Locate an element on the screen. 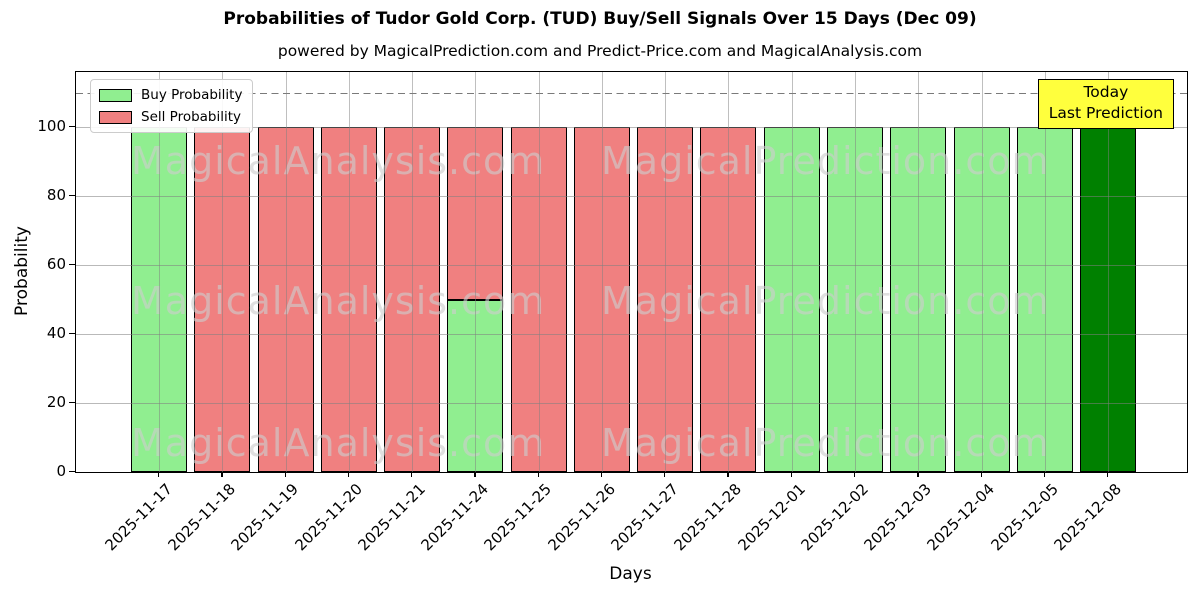 The height and width of the screenshot is (600, 1200). y-tick-label: 80 is located at coordinates (56, 195).